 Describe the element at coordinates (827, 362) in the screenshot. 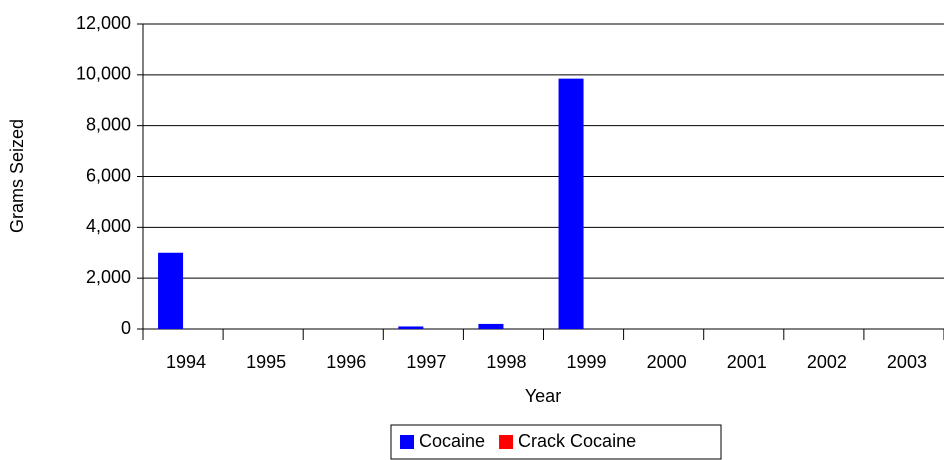

I see `x-tick-label: 2002` at that location.